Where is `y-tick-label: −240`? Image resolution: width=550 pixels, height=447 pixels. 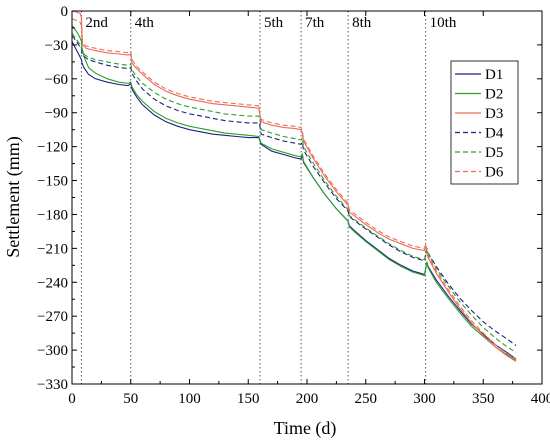
y-tick-label: −240 is located at coordinates (52, 283).